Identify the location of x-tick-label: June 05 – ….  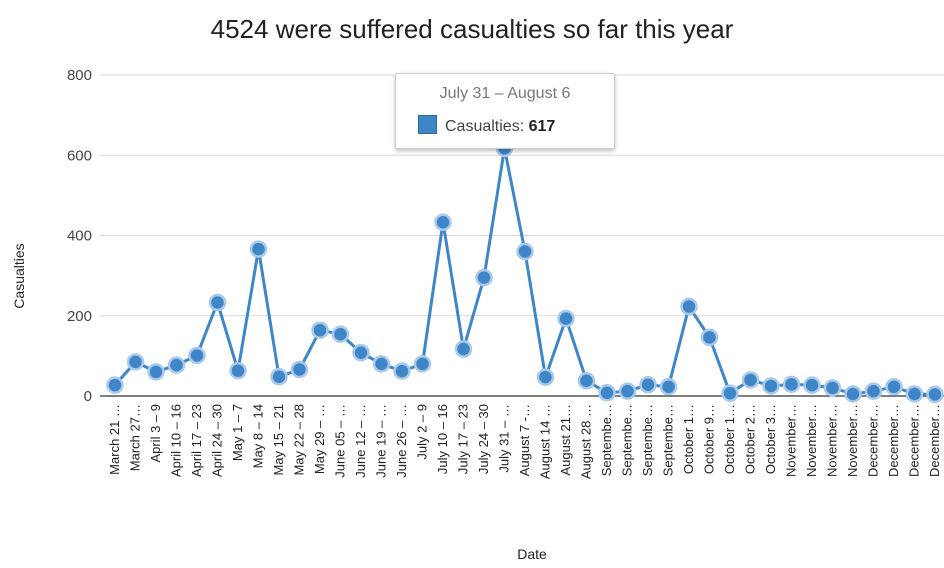
(340, 441).